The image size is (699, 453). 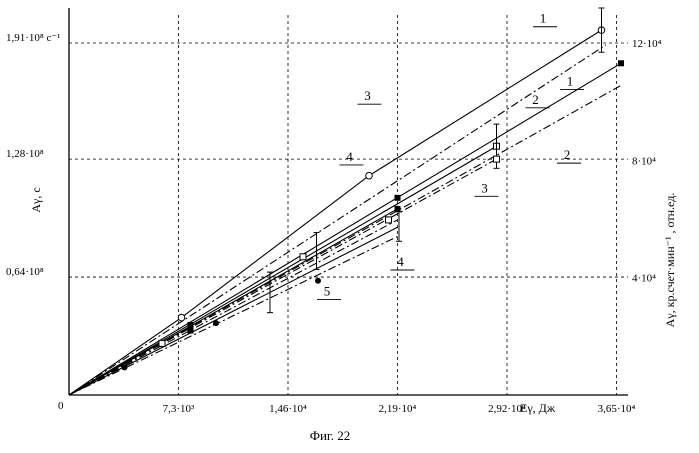 I want to click on y-left-tick-label: 1,28·10⁸, so click(x=25, y=154).